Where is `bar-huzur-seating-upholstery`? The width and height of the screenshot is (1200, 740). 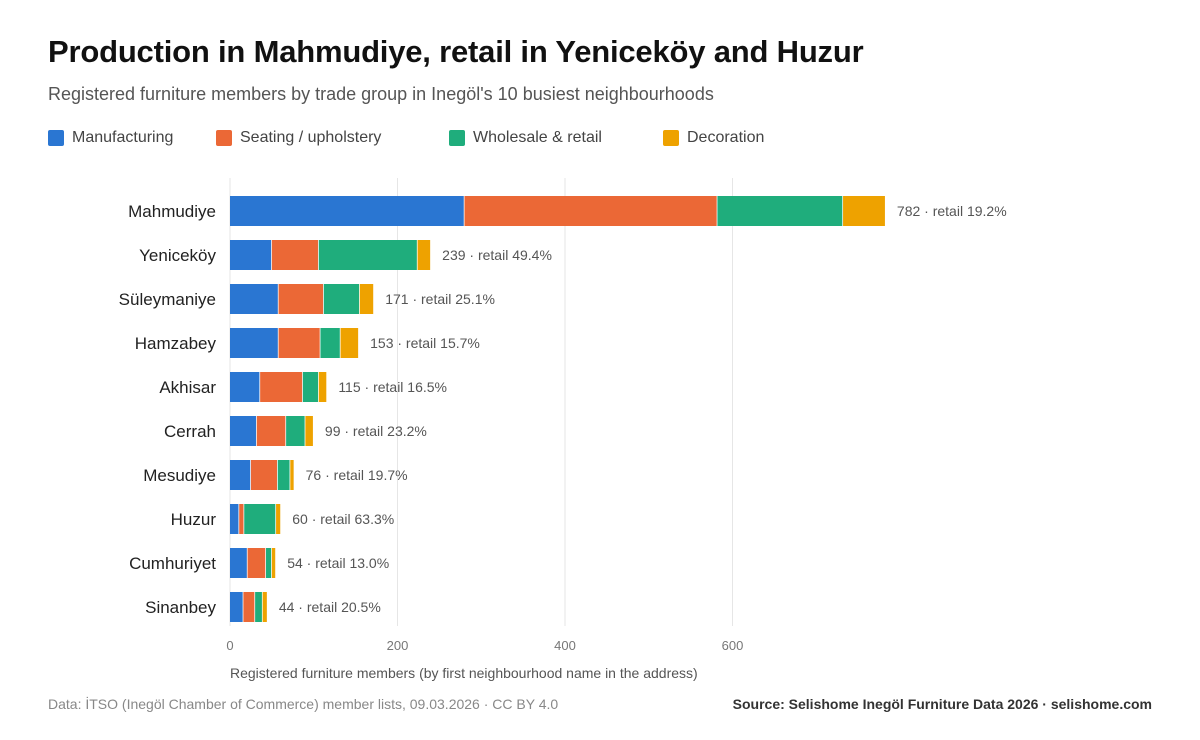
bar-huzur-seating-upholstery is located at coordinates (242, 519).